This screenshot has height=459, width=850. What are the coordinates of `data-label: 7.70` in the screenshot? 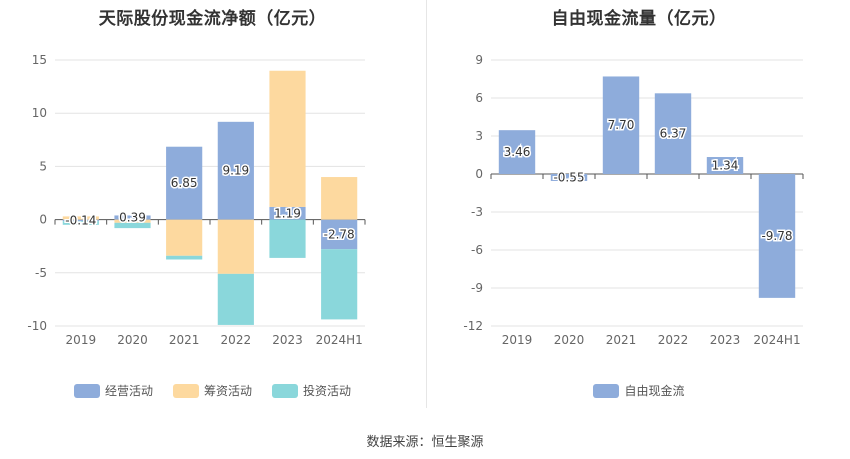 It's located at (621, 125).